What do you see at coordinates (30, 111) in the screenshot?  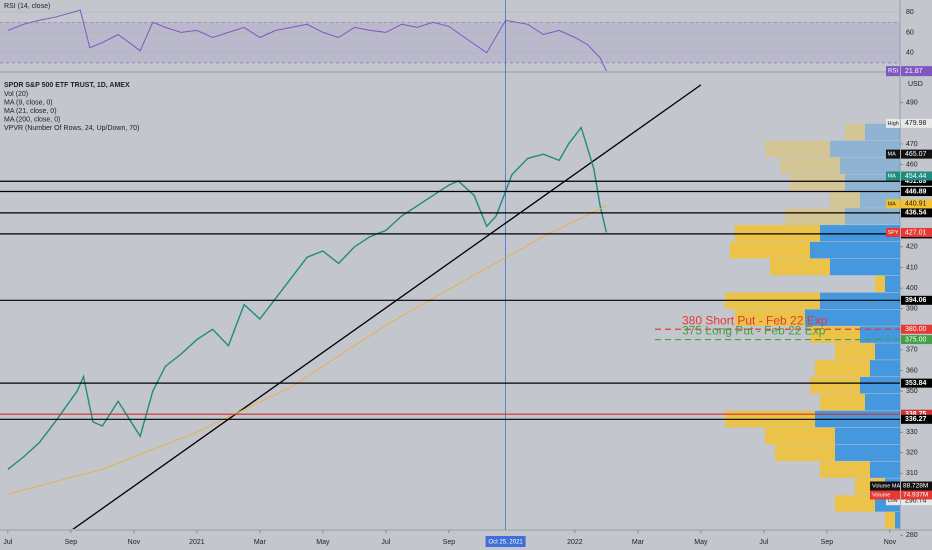 I see `legend-entry: MA (21, close, 0)` at bounding box center [30, 111].